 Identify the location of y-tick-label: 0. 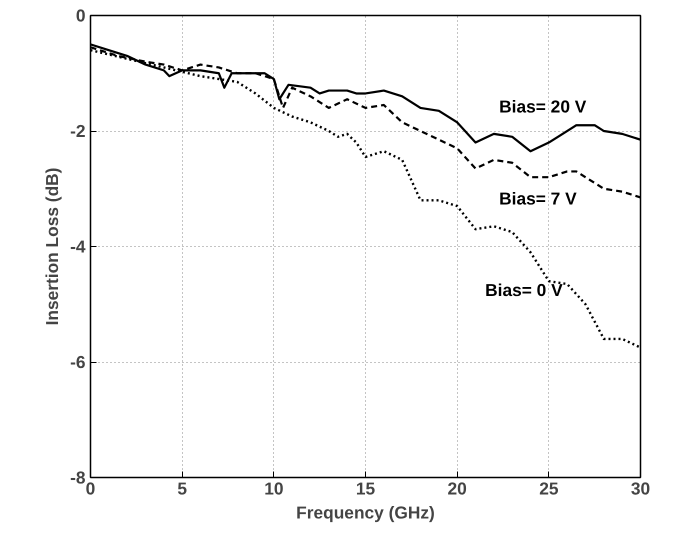
(81, 16).